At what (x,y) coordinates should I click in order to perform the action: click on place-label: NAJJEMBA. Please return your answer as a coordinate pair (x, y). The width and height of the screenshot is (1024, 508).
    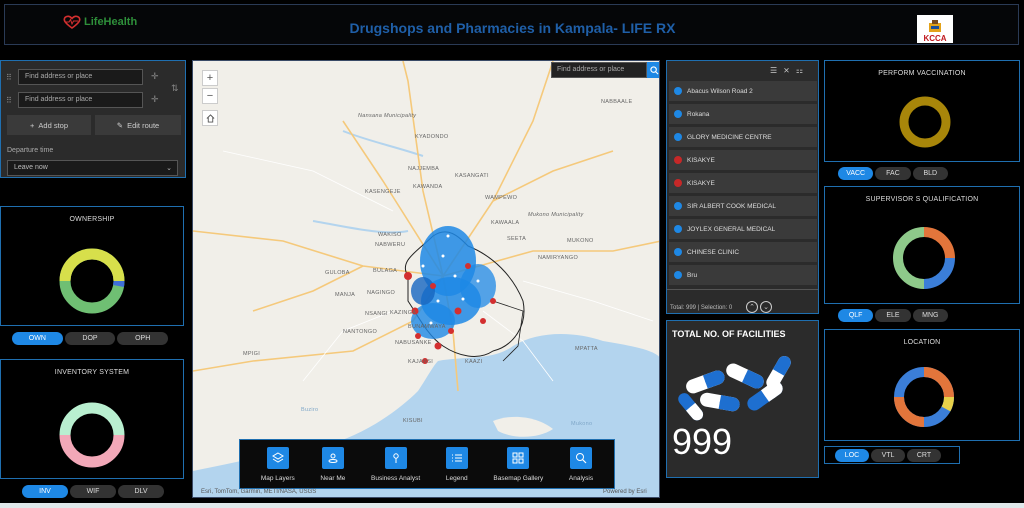
    Looking at the image, I should click on (424, 169).